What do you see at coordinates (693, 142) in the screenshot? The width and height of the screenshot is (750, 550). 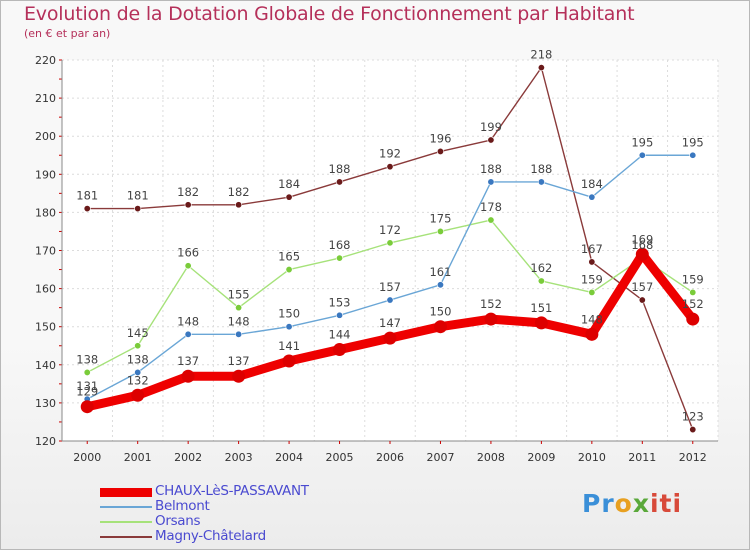 I see `data-label: 195` at bounding box center [693, 142].